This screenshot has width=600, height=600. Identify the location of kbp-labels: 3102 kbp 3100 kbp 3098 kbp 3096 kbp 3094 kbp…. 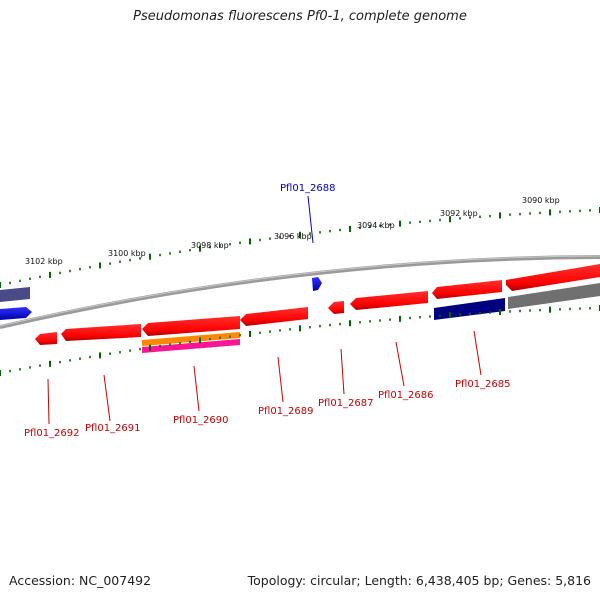
(292, 231).